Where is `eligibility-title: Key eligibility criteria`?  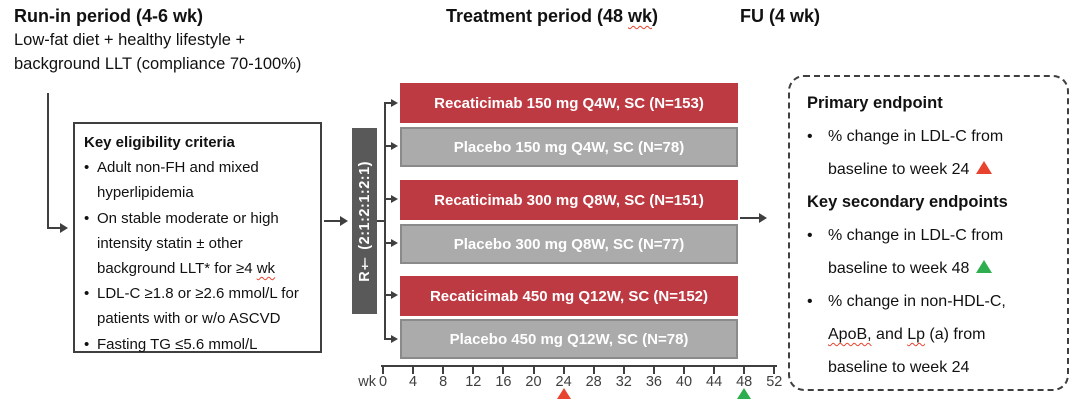 eligibility-title: Key eligibility criteria is located at coordinates (159, 142).